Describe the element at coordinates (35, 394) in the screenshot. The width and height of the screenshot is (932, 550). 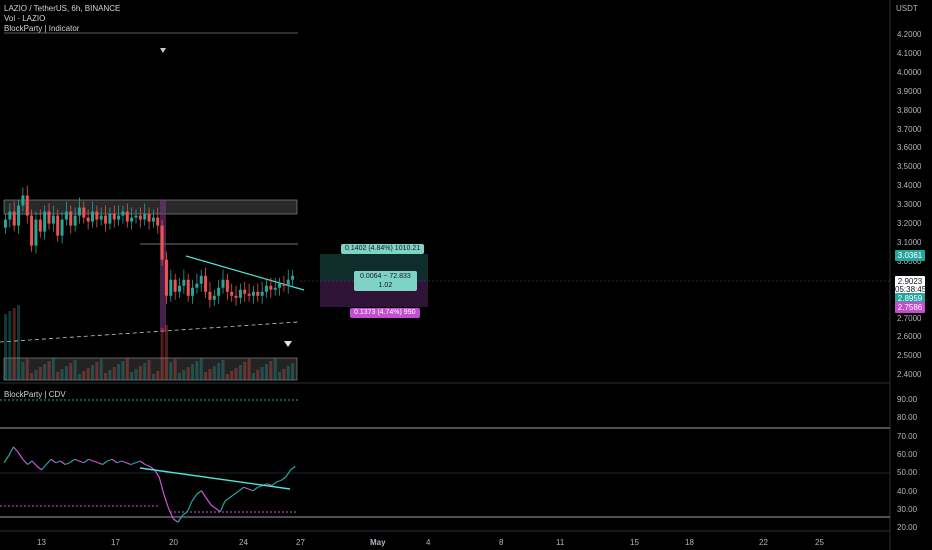
I see `cdv-legend: BlockParty | CDV` at that location.